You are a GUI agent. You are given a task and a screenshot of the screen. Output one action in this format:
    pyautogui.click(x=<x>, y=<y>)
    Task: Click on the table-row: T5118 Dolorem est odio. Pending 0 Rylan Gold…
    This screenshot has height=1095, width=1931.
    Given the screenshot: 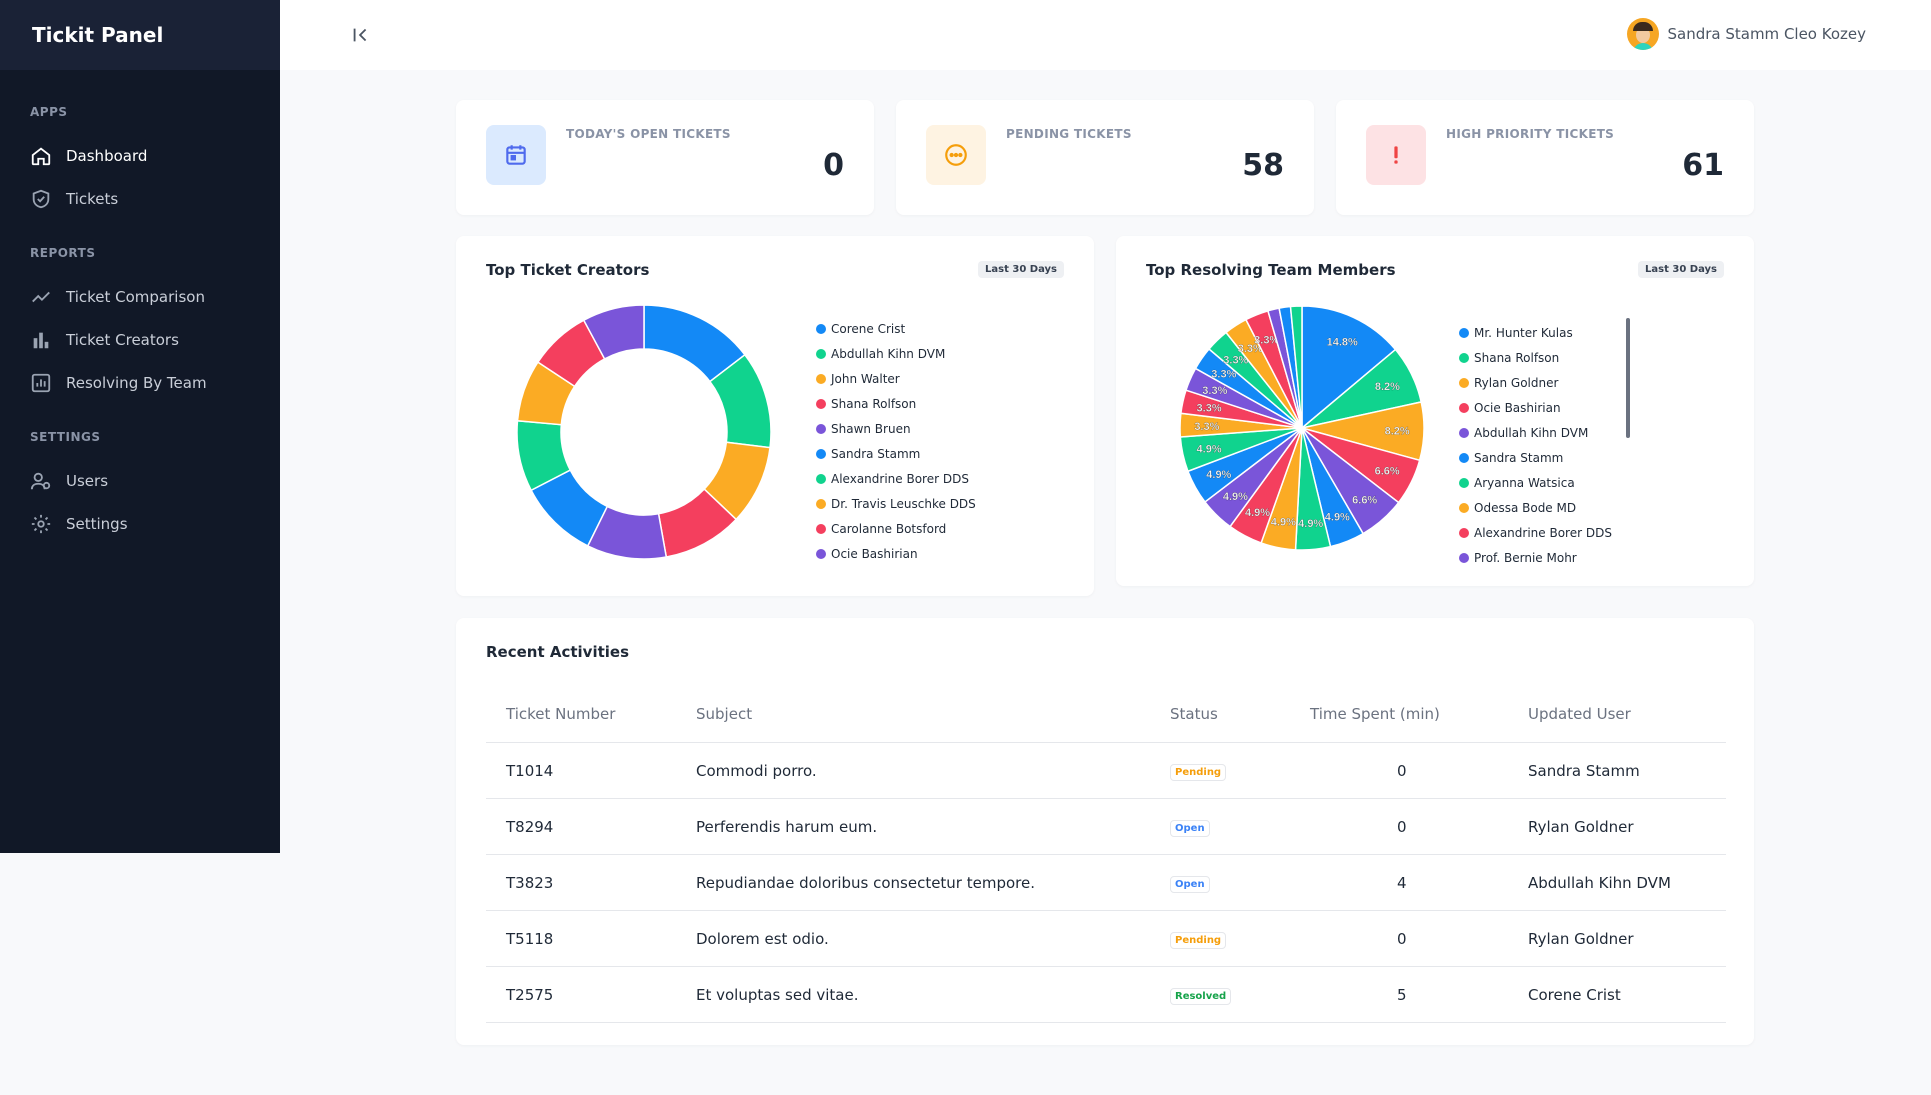 What is the action you would take?
    pyautogui.click(x=1106, y=938)
    